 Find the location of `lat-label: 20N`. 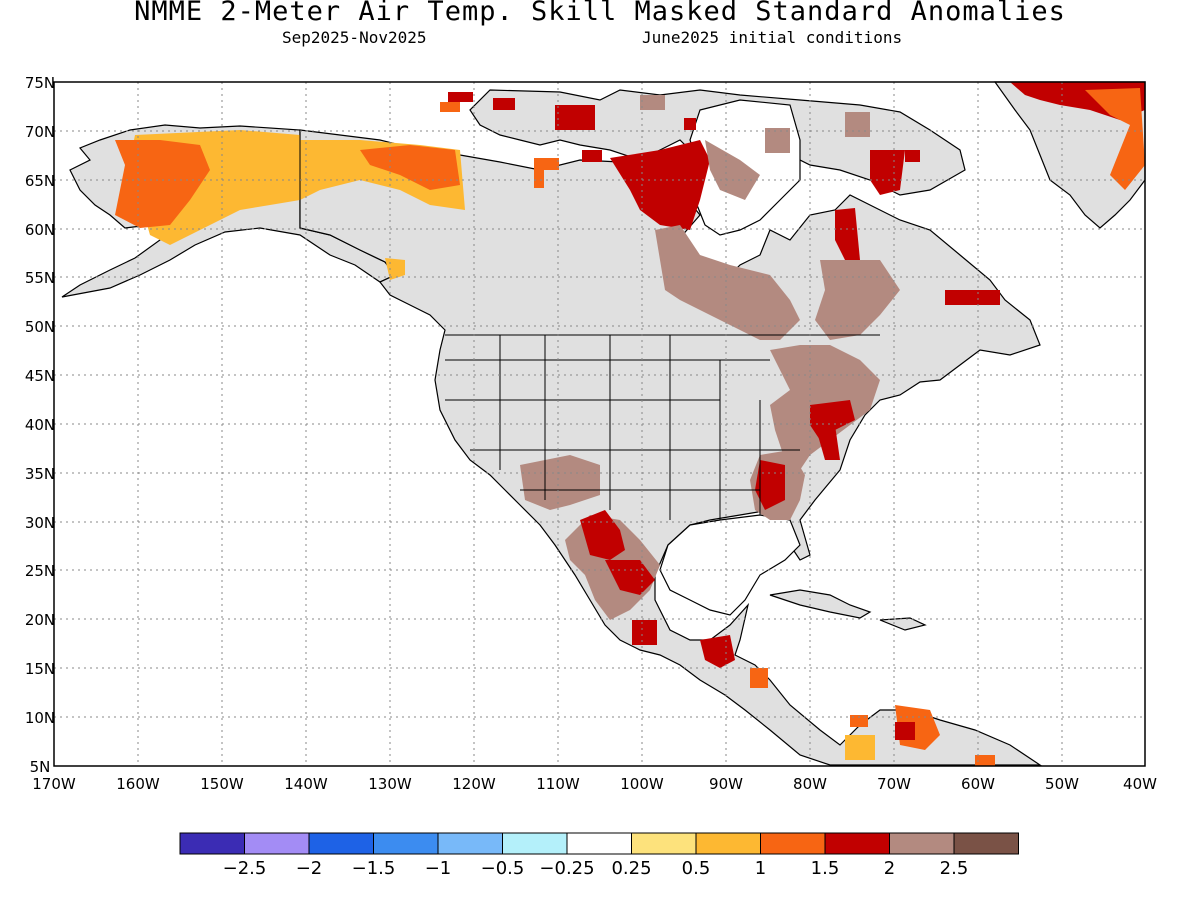

lat-label: 20N is located at coordinates (40, 620).